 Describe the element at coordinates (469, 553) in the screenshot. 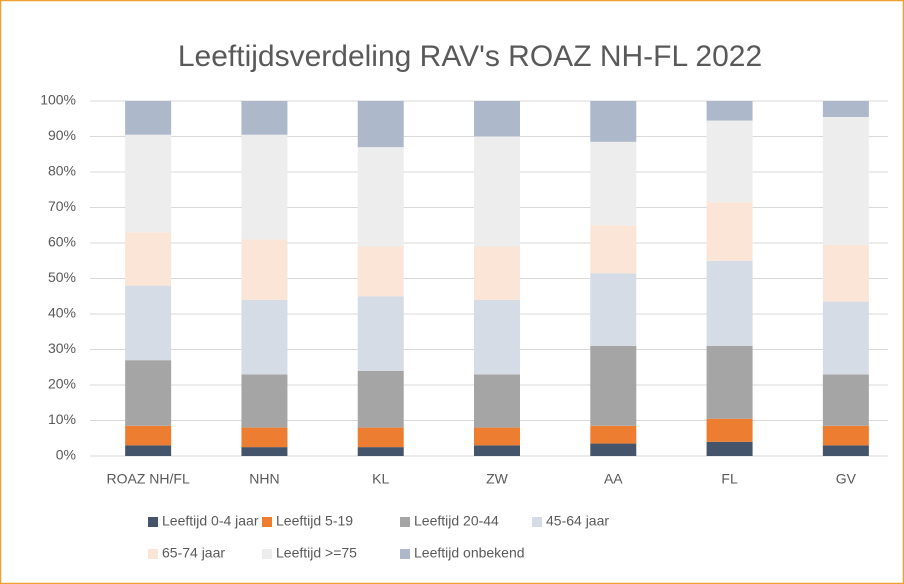

I see `legend-label: Leeftijd onbekend` at that location.